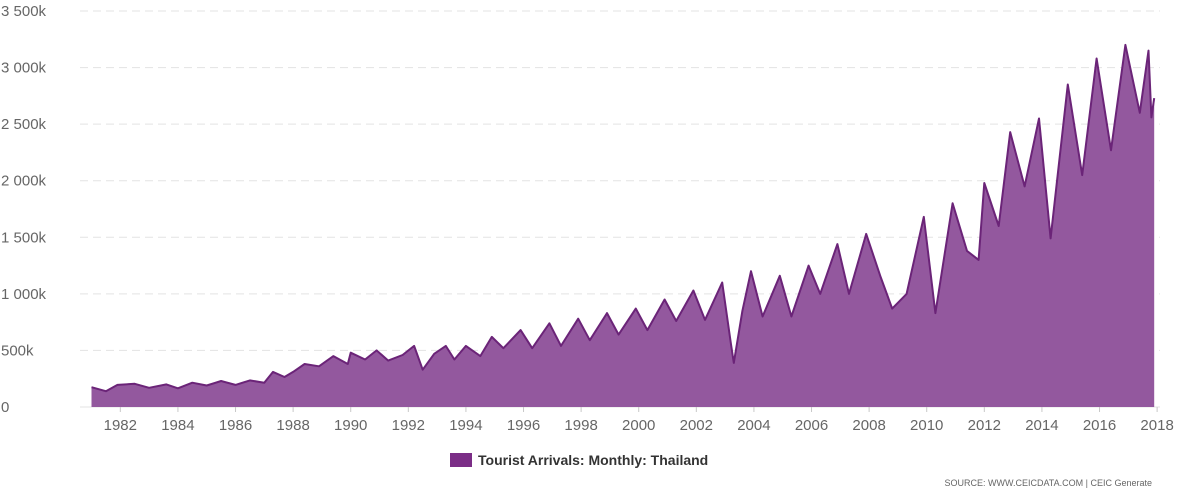 The image size is (1181, 491). What do you see at coordinates (350, 425) in the screenshot?
I see `x-tick-label: 1990` at bounding box center [350, 425].